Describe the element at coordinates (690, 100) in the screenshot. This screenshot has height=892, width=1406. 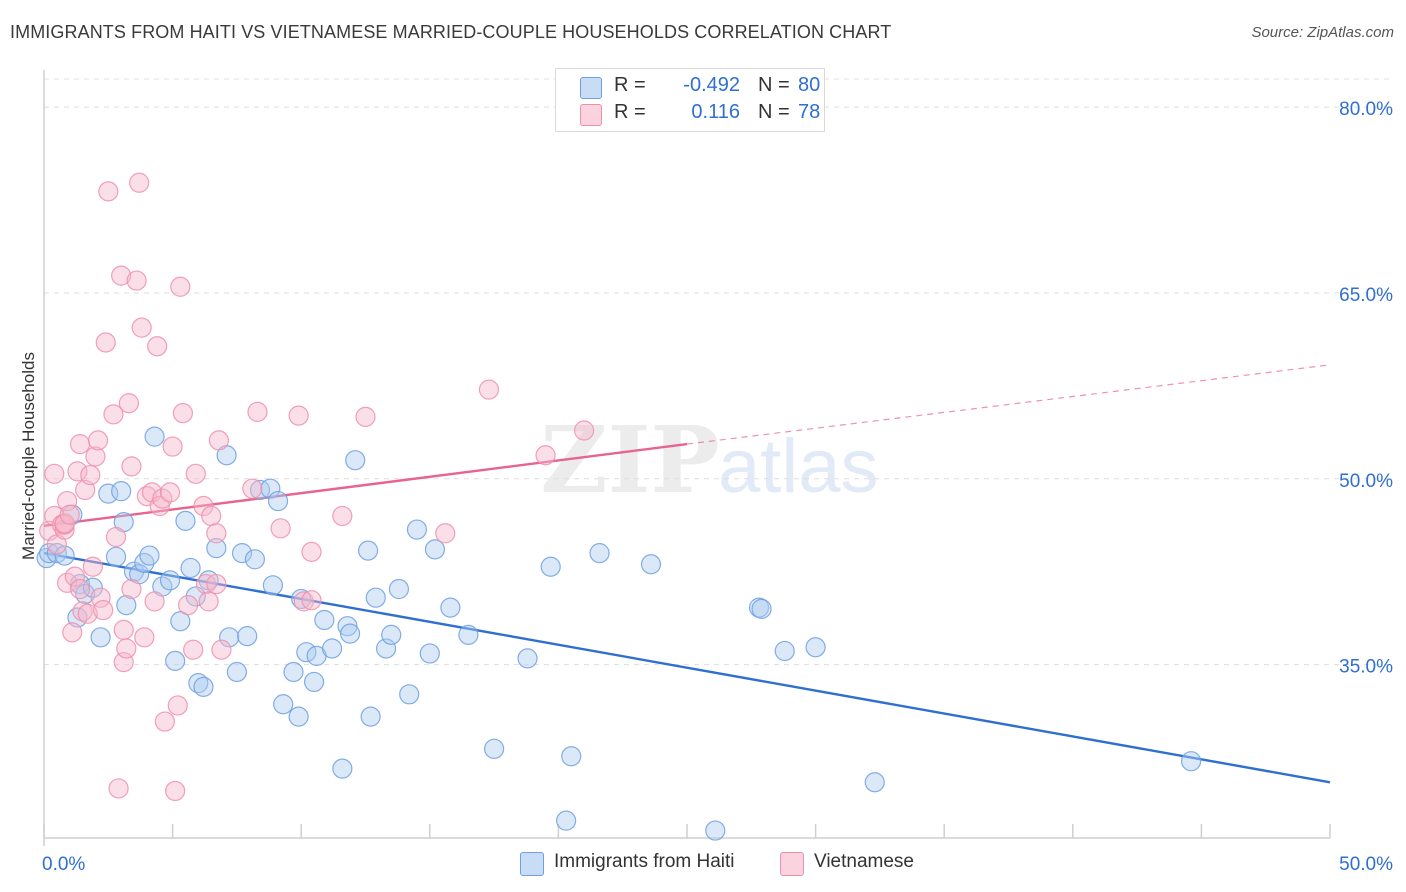
I see `correlation-stats-box: R = -0.492 N = 80 R = 0.116 N = 78` at that location.